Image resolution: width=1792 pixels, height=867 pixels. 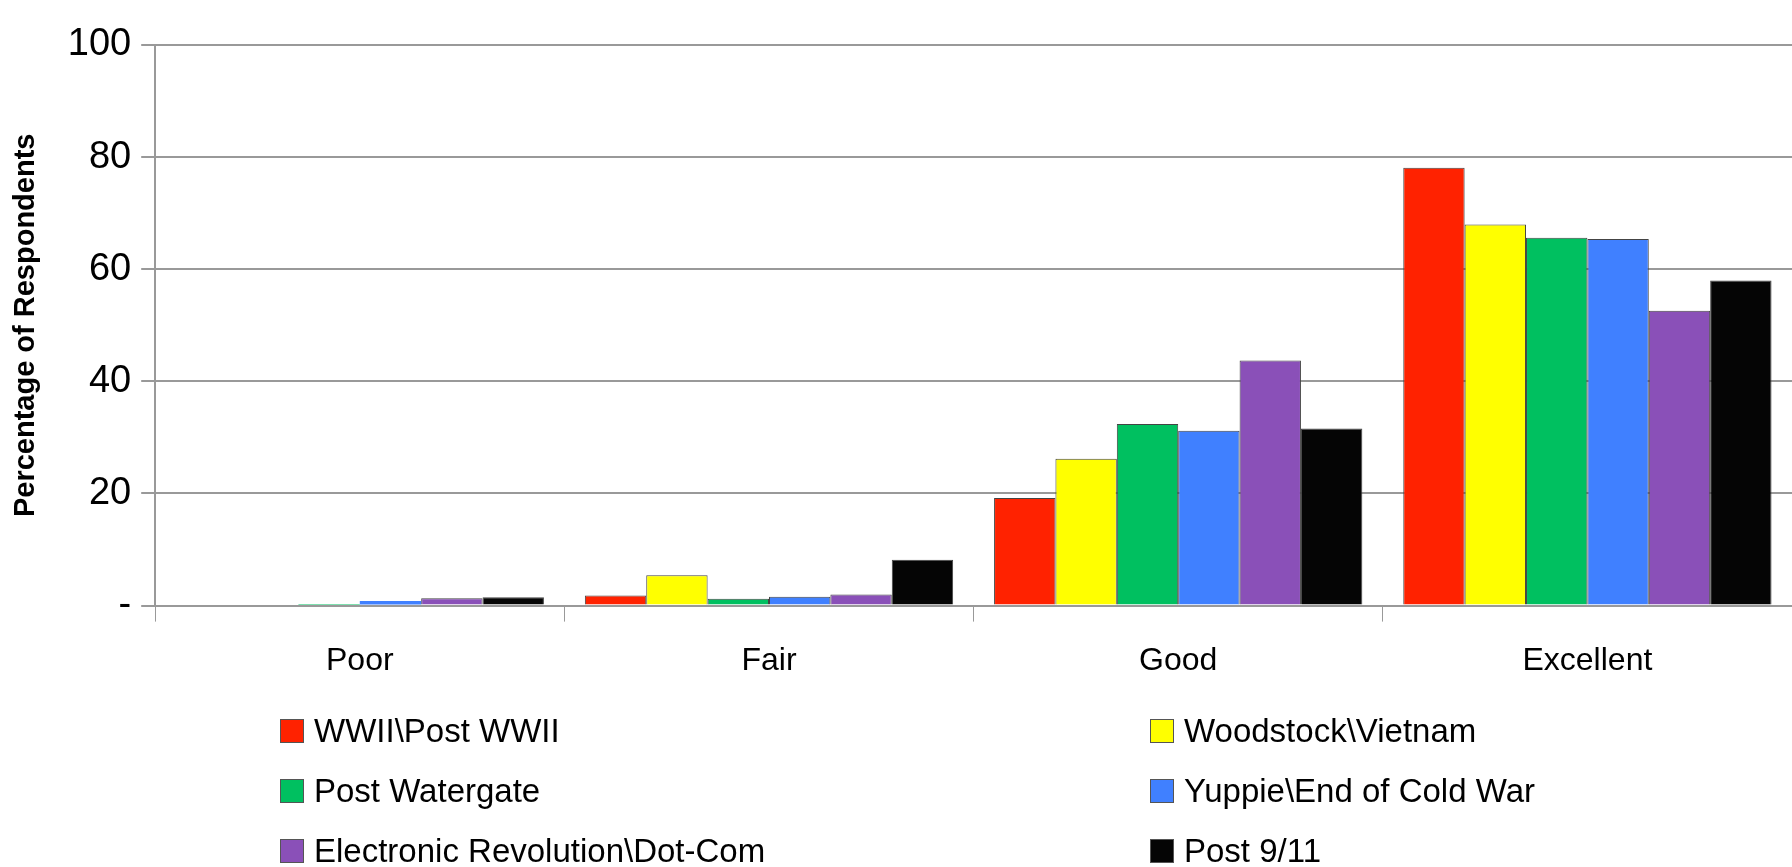 What do you see at coordinates (110, 490) in the screenshot?
I see `y-tick-label: 20` at bounding box center [110, 490].